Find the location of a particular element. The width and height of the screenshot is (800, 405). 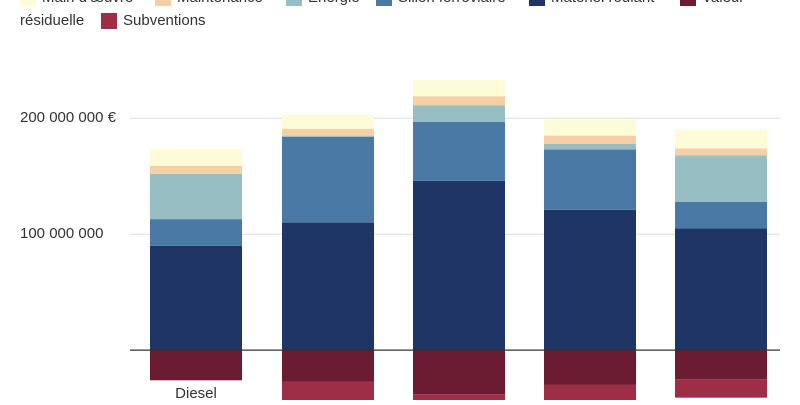

legend-label: Energie is located at coordinates (334, 3).